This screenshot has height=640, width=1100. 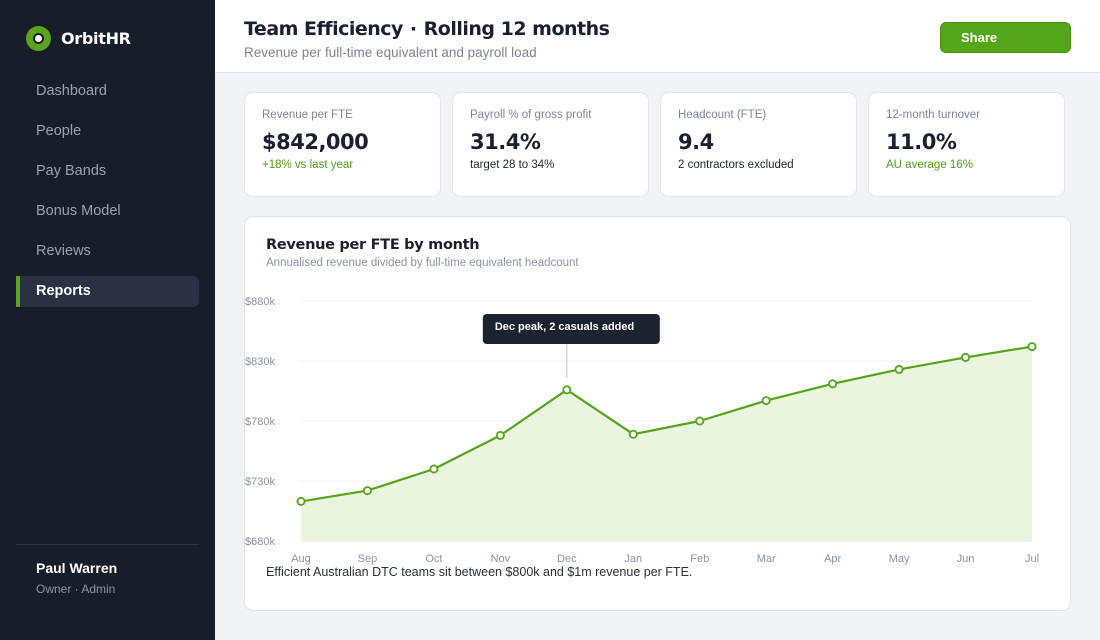 What do you see at coordinates (933, 115) in the screenshot?
I see `kpi-label: 12-month turnover` at bounding box center [933, 115].